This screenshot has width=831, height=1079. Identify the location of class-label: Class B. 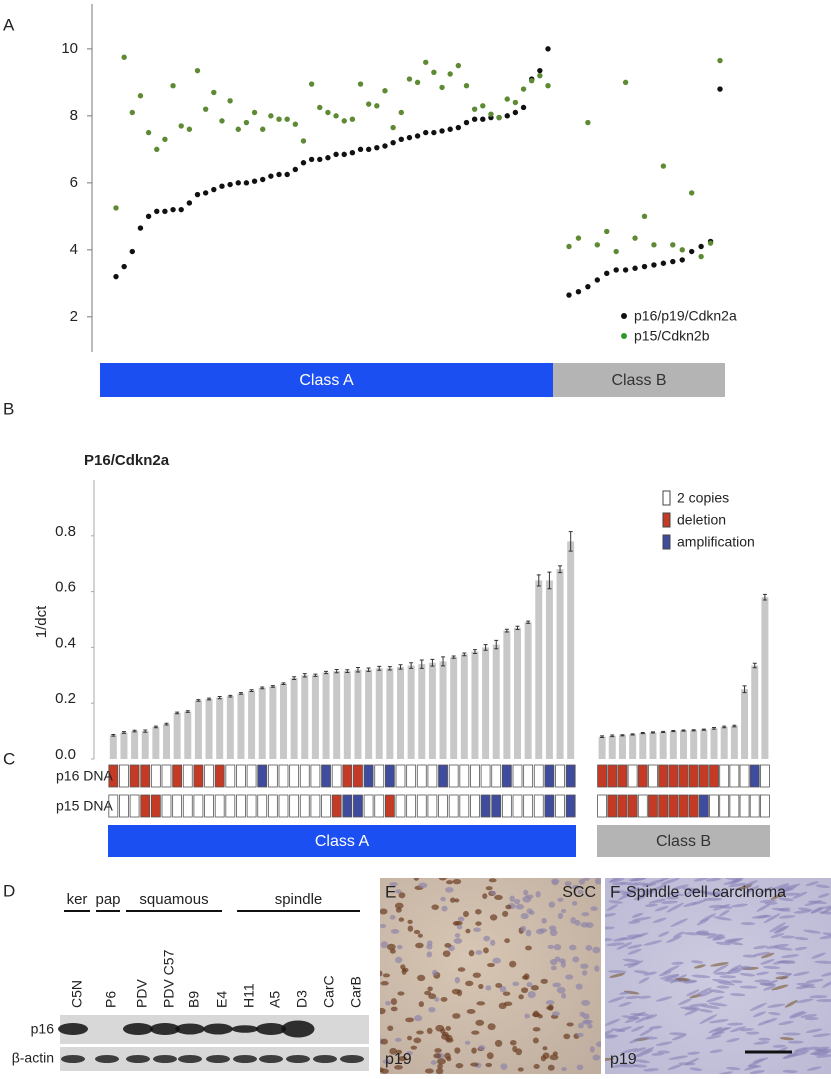
(683, 841).